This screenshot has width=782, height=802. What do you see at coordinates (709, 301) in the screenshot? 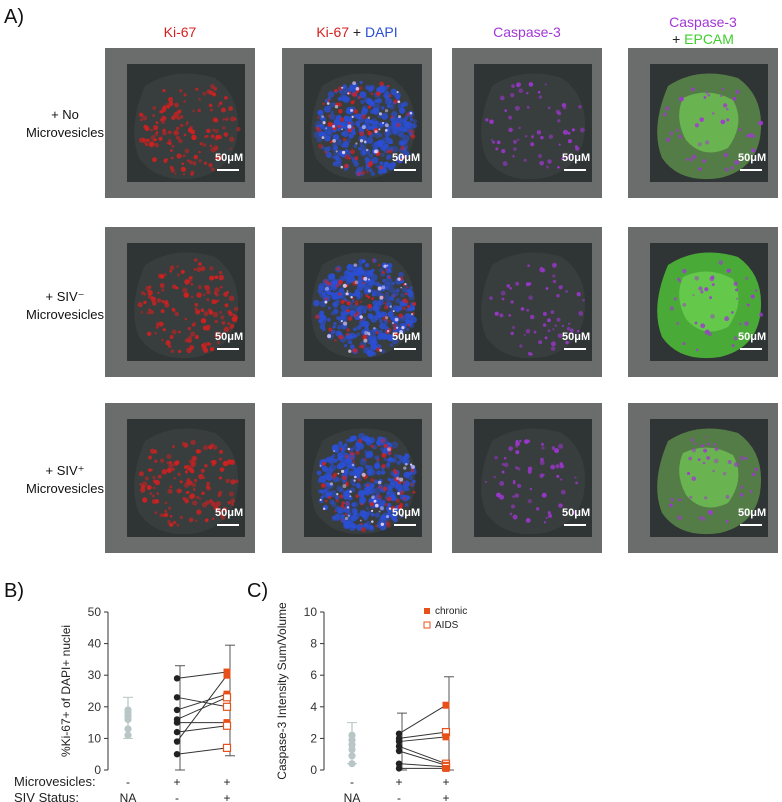
I see `epcam-signal` at bounding box center [709, 301].